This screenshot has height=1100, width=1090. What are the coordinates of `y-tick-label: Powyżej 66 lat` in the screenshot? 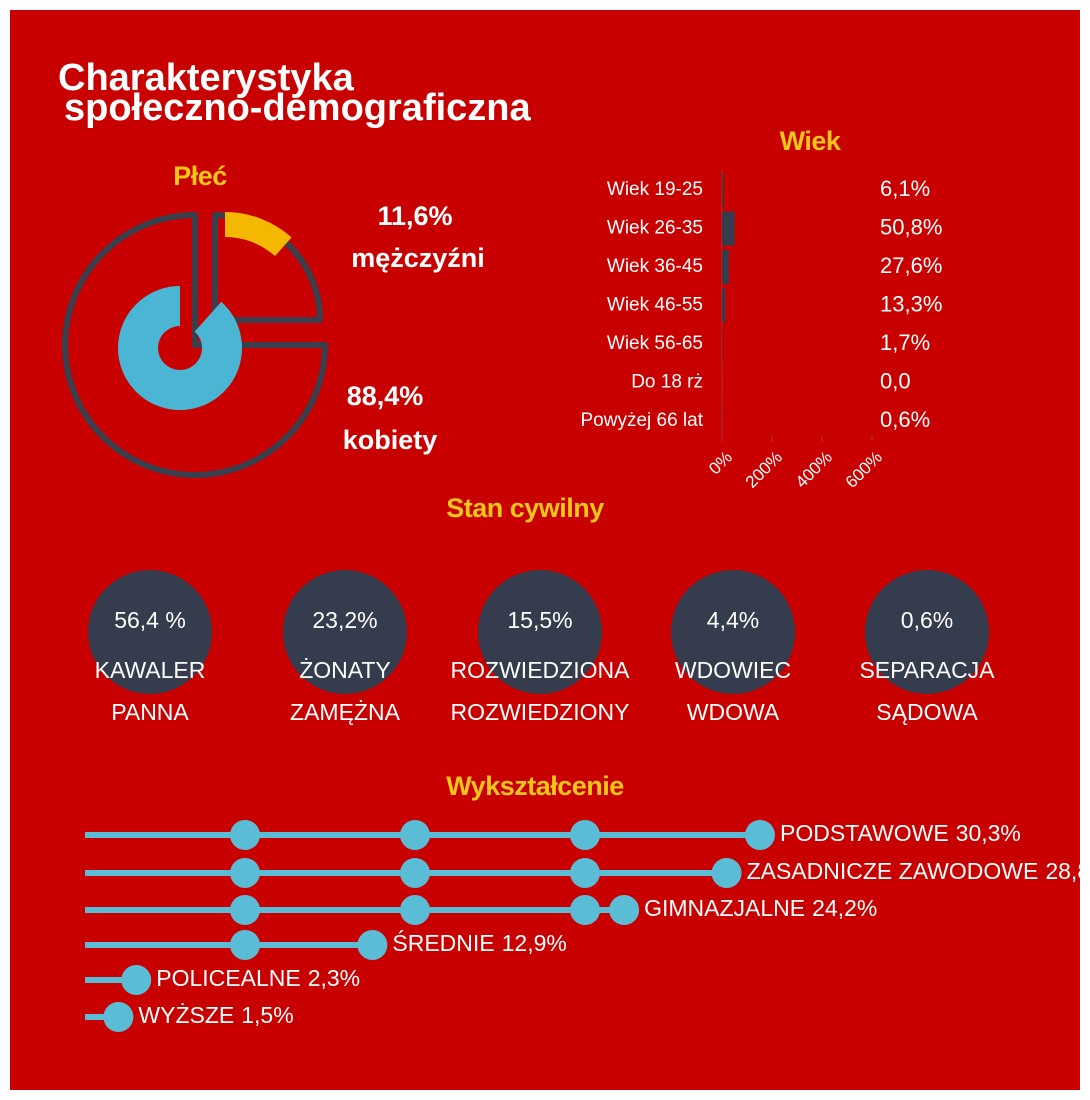 It's located at (641, 420).